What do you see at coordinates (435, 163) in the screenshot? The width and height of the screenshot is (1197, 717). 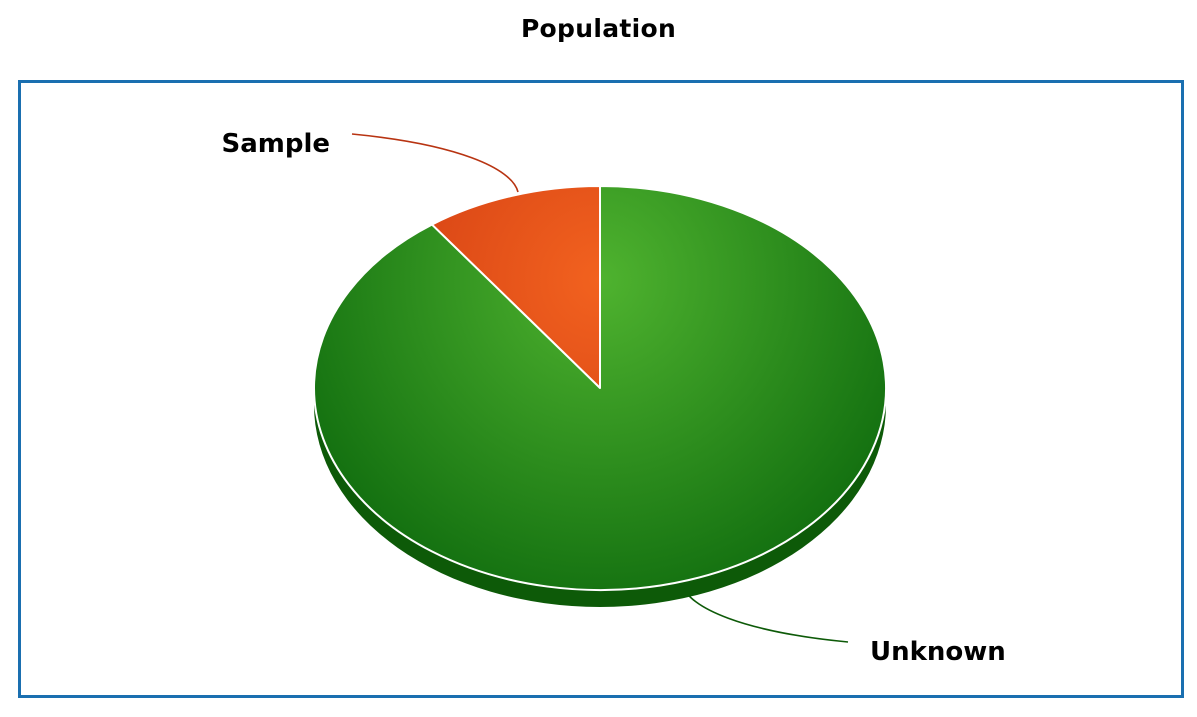 I see `leader-line-sample` at bounding box center [435, 163].